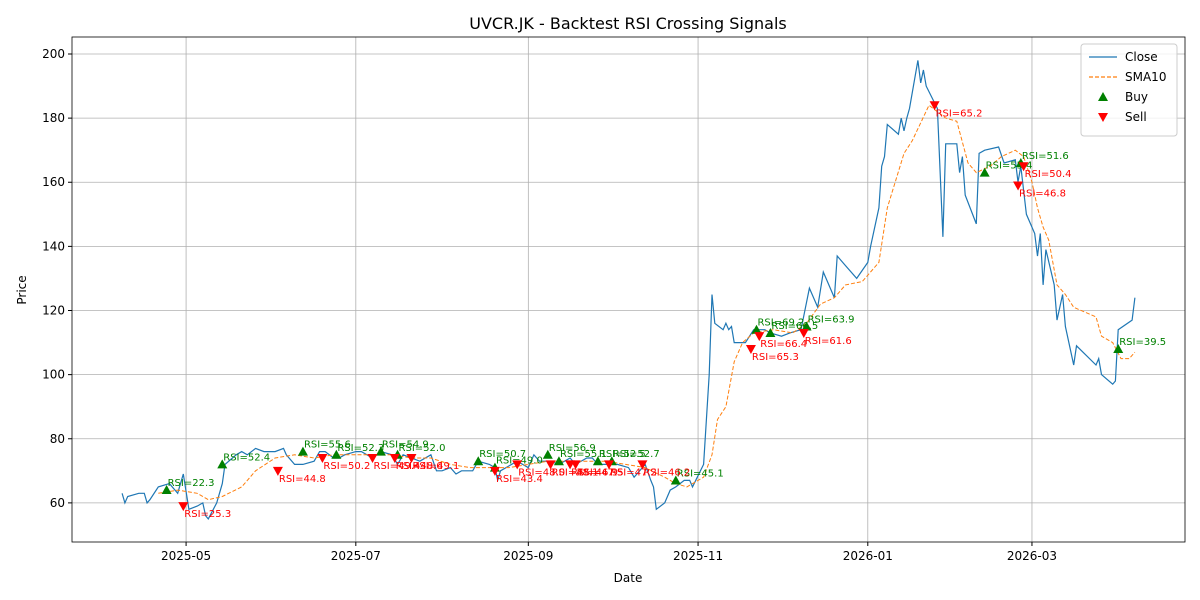  What do you see at coordinates (1142, 342) in the screenshot?
I see `rsi-annotation: RSI=39.5` at bounding box center [1142, 342].